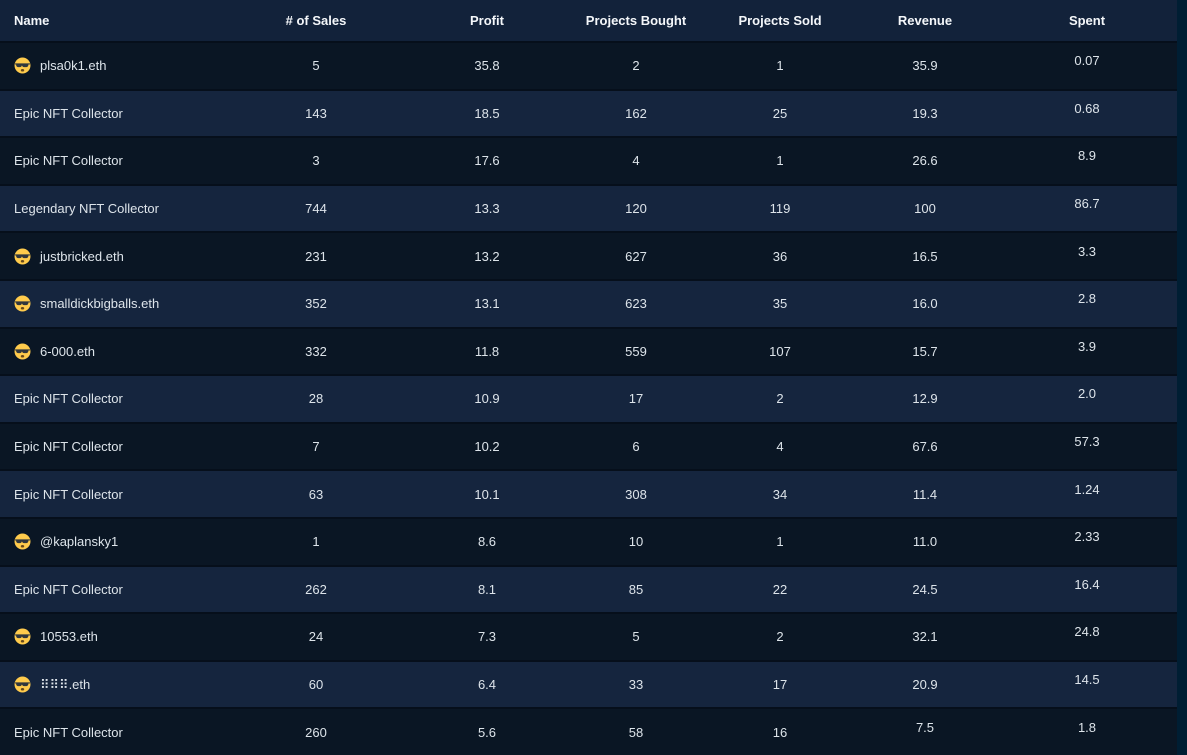  Describe the element at coordinates (588, 255) in the screenshot. I see `table-row: justbricked.eth 231 13.2 627 36 16.5 3.3` at that location.